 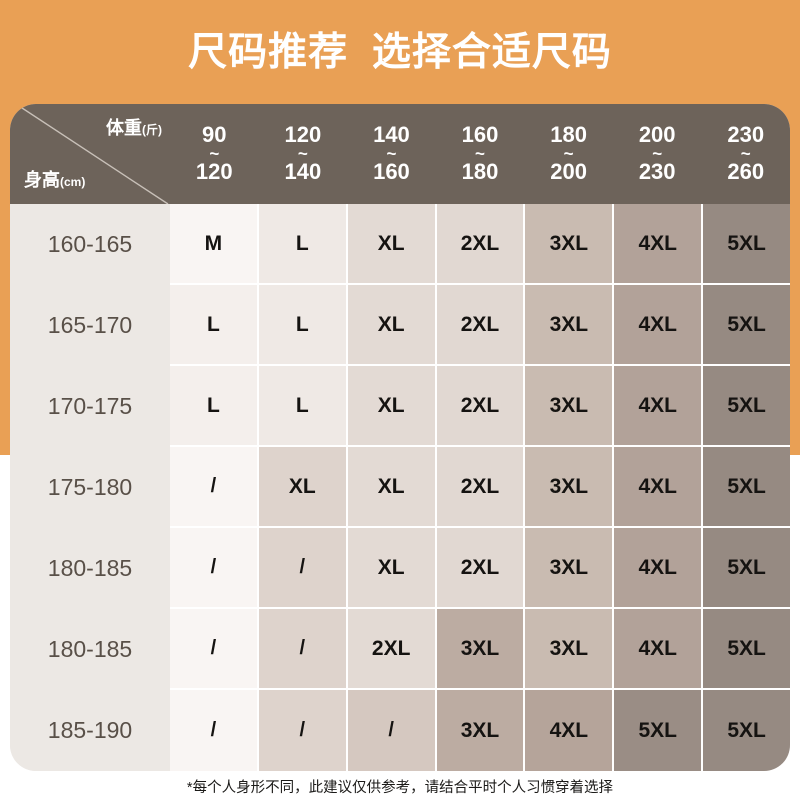 What do you see at coordinates (303, 154) in the screenshot?
I see `weight-column-header: 120 ~ 140` at bounding box center [303, 154].